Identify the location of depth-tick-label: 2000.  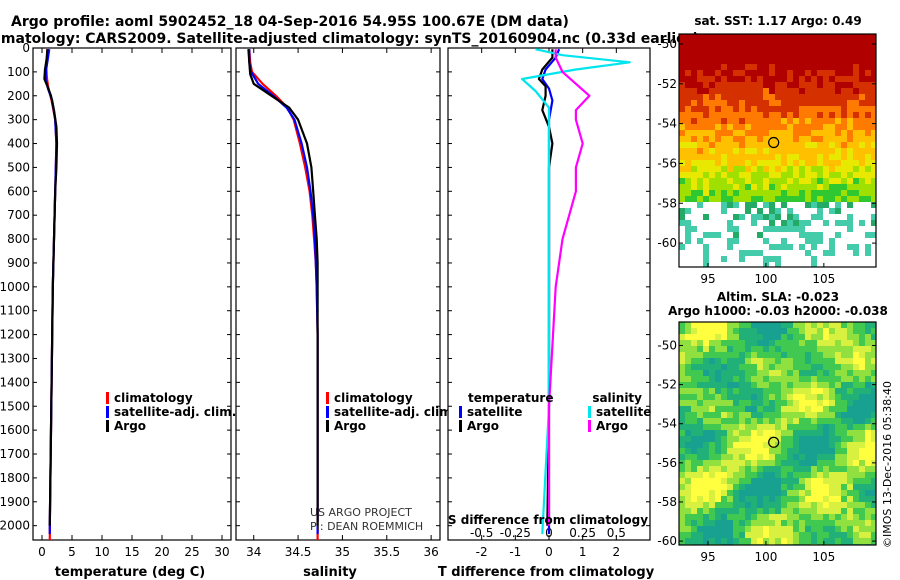
(15, 526).